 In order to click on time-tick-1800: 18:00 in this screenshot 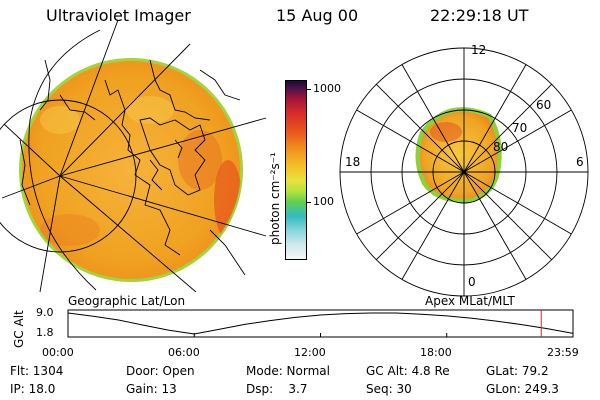, I will do `click(436, 352)`.